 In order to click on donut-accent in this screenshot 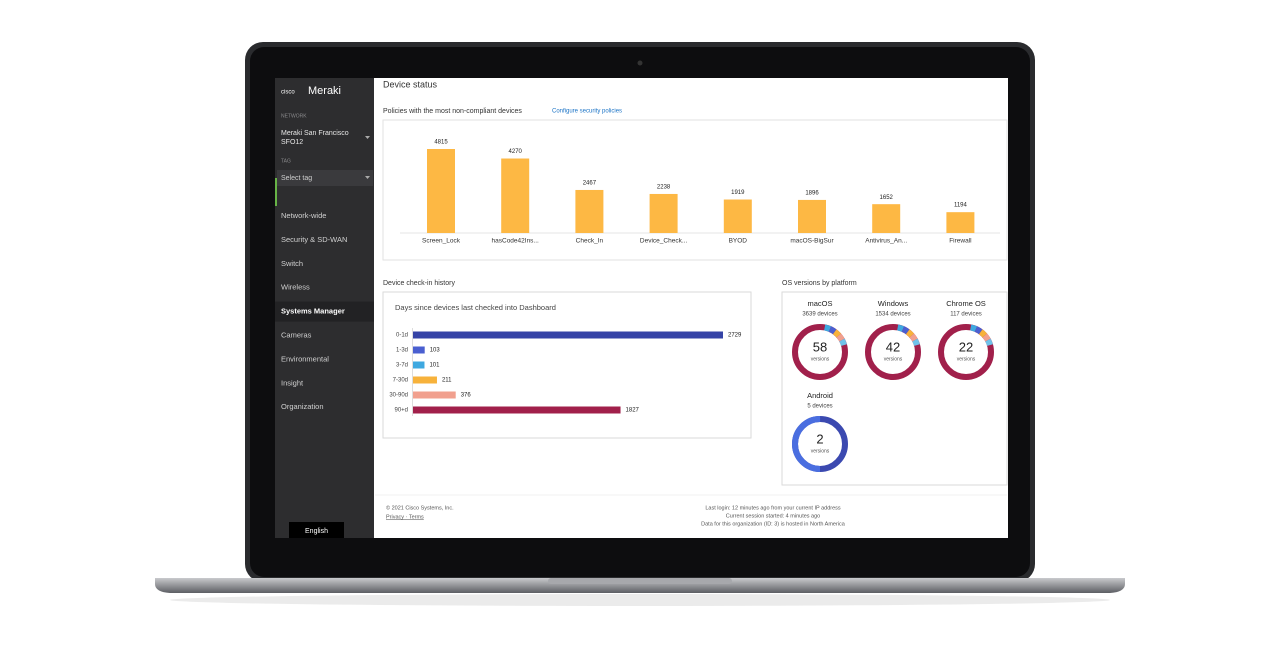, I will do `click(820, 444)`.